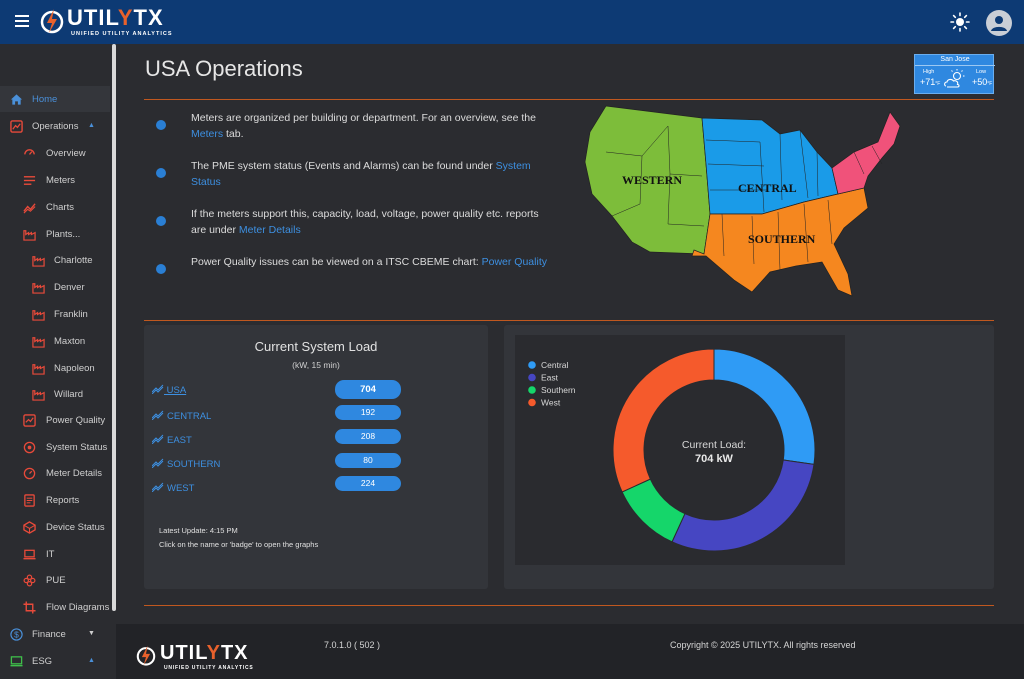 The width and height of the screenshot is (1024, 679). What do you see at coordinates (78, 607) in the screenshot?
I see `sidebar-item-label: Flow Diagrams` at bounding box center [78, 607].